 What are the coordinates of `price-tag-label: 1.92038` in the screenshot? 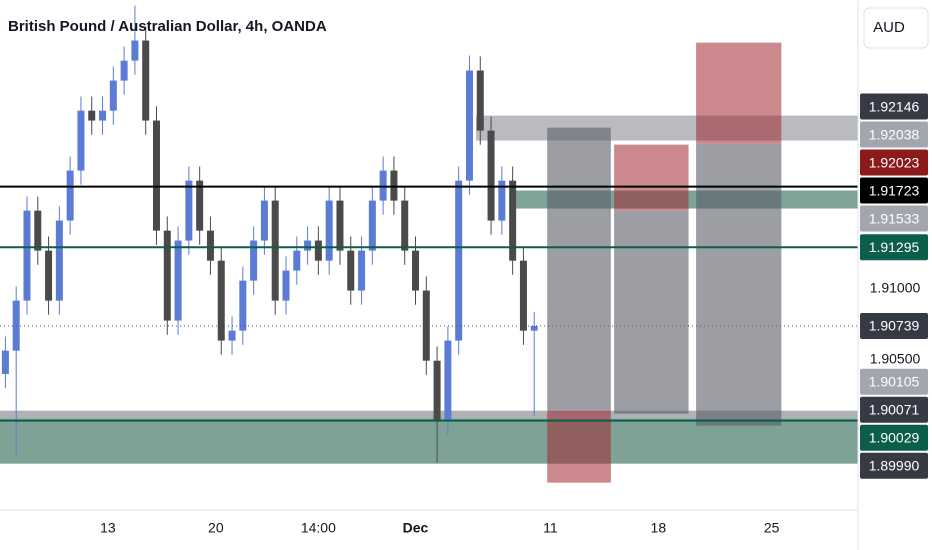 It's located at (894, 134).